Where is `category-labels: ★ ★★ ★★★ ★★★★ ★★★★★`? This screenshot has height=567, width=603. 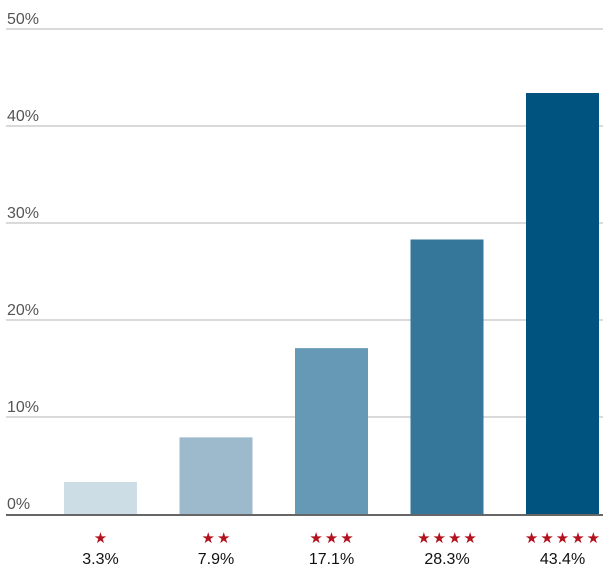 category-labels: ★ ★★ ★★★ ★★★★ ★★★★★ is located at coordinates (348, 538).